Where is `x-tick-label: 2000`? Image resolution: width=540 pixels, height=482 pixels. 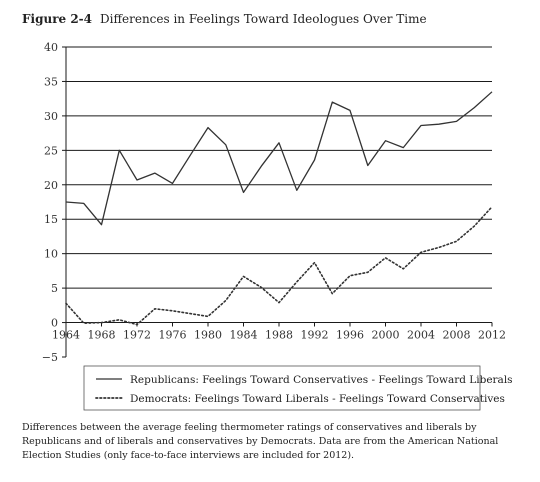 x-tick-label: 2000 is located at coordinates (386, 335).